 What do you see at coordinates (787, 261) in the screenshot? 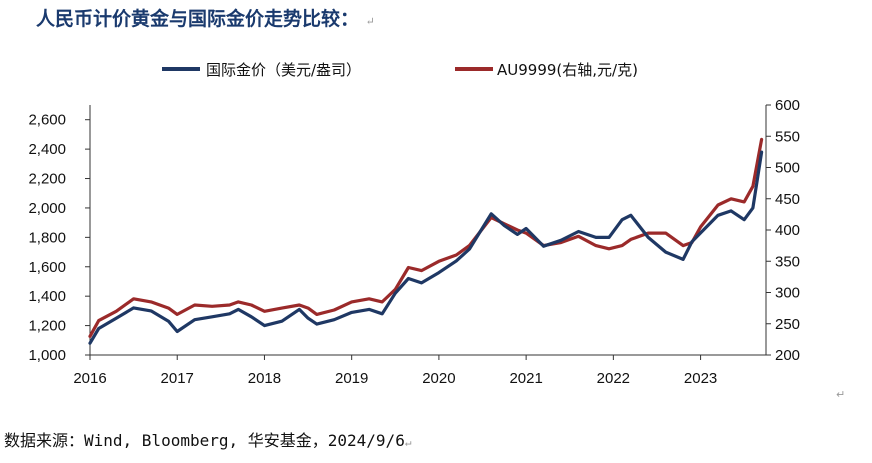
I see `right-tick-label: 350` at bounding box center [787, 261].